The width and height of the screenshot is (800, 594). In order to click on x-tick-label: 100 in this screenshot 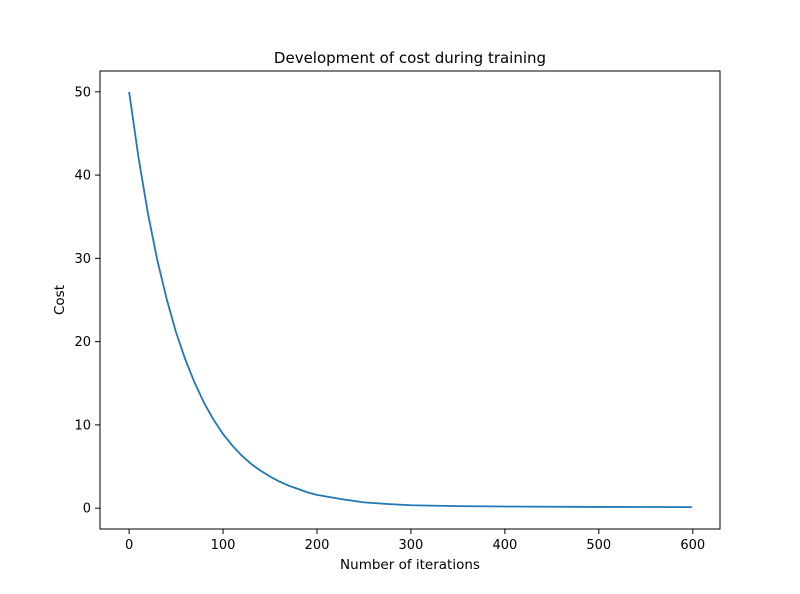, I will do `click(223, 545)`.